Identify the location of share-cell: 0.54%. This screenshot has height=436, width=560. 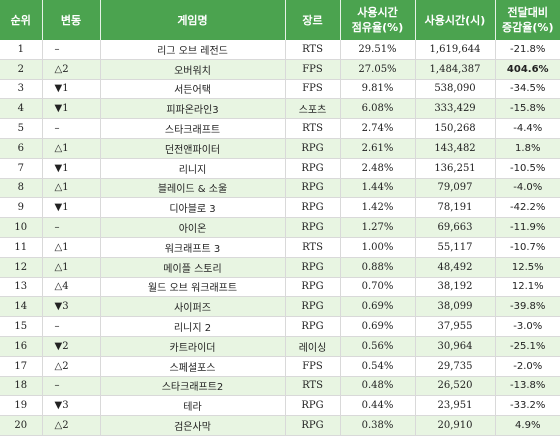
(378, 366).